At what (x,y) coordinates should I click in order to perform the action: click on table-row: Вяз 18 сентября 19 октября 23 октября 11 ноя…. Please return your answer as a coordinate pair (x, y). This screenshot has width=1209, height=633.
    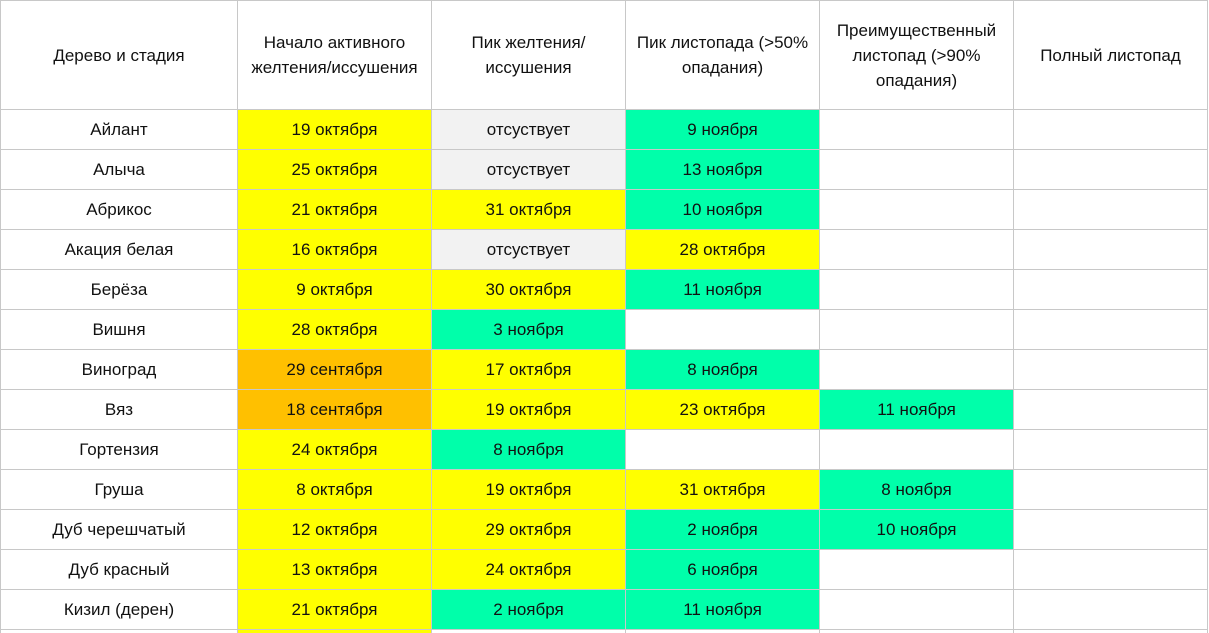
    Looking at the image, I should click on (604, 409).